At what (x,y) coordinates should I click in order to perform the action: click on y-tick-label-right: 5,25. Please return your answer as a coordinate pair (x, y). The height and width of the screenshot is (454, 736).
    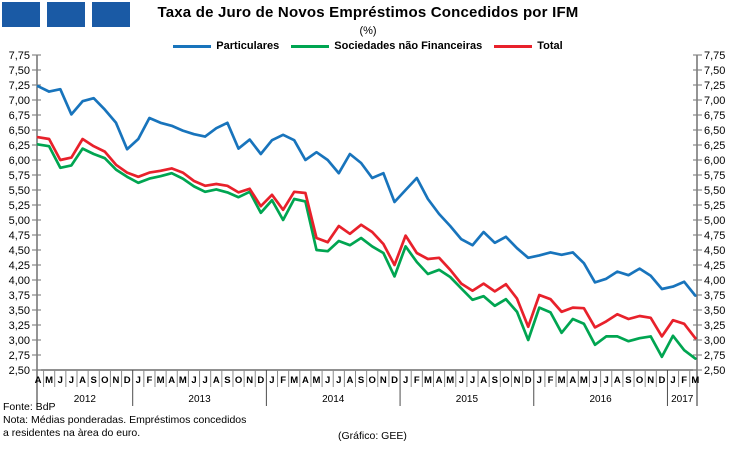
    Looking at the image, I should click on (714, 206).